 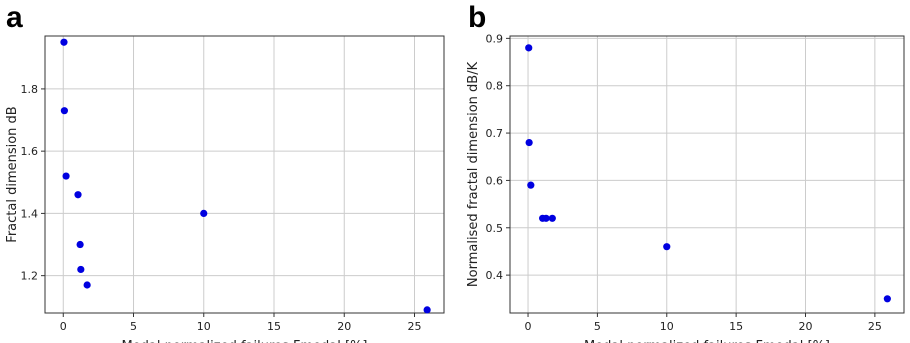 What do you see at coordinates (495, 38) in the screenshot?
I see `y-tick-label: 0.9` at bounding box center [495, 38].